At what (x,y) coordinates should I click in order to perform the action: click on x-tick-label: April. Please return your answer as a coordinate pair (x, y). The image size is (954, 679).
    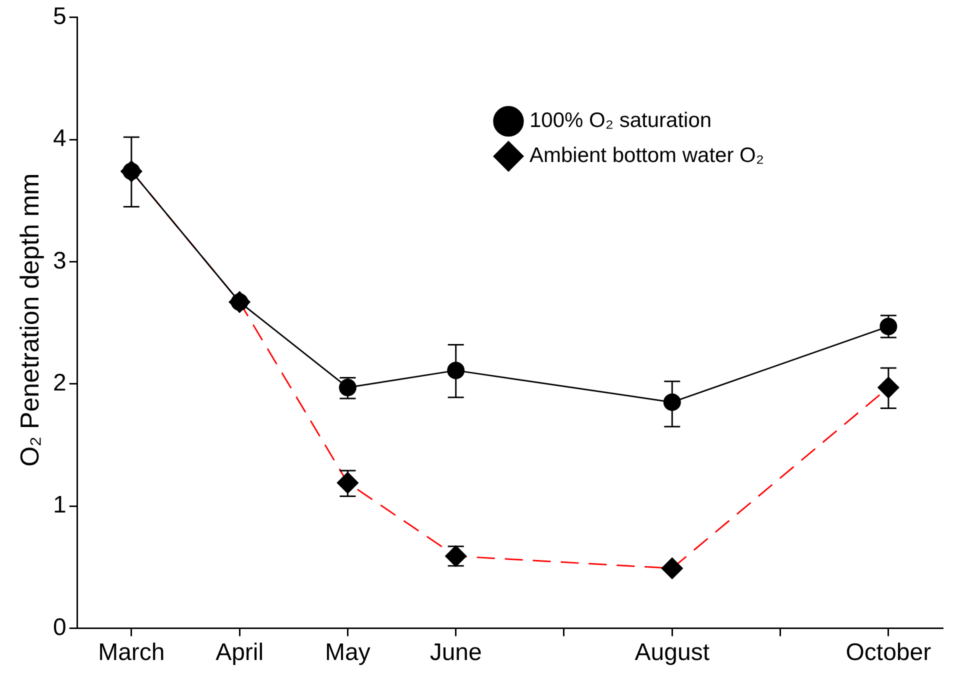
    Looking at the image, I should click on (240, 652).